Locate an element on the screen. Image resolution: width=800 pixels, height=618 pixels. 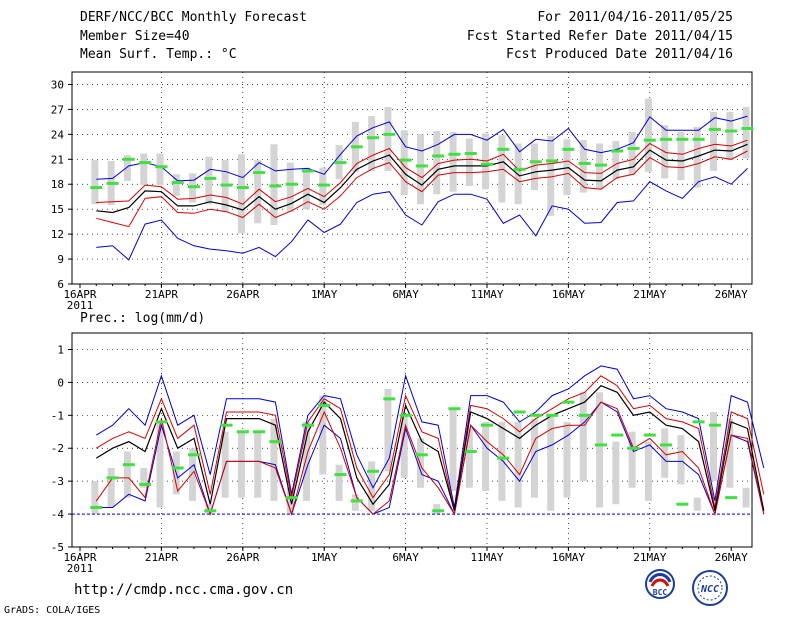
chart-title: DERF/NCC/BCC Monthly Forecast is located at coordinates (193, 17).